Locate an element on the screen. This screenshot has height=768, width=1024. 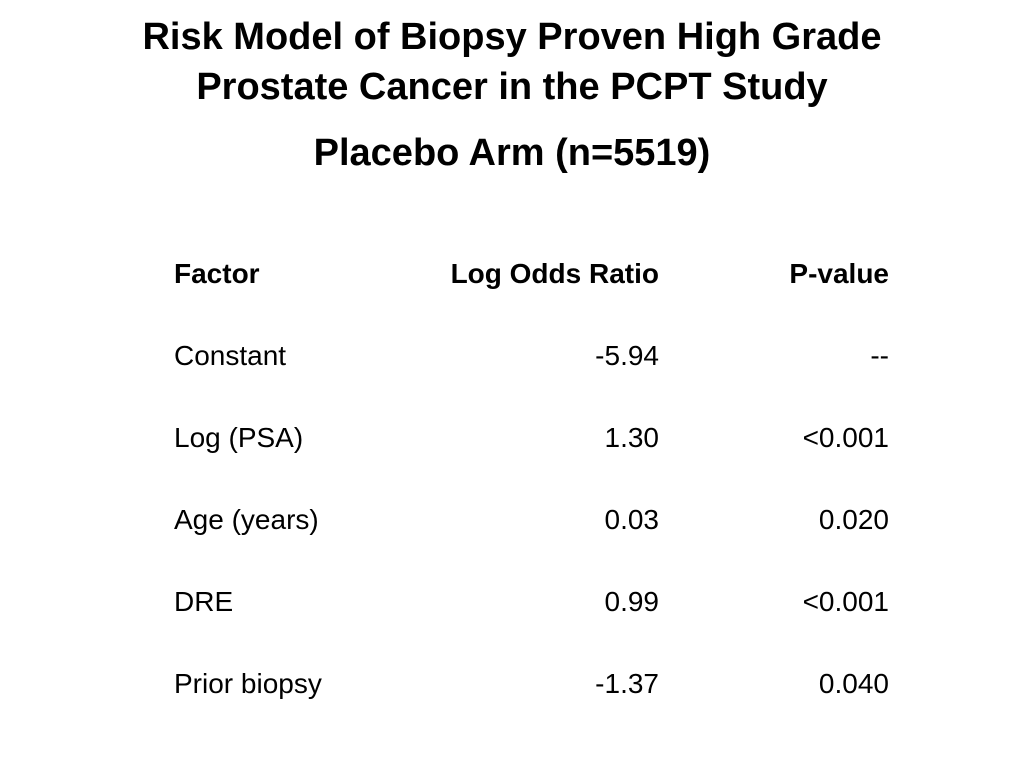
factor-cell: DRE is located at coordinates (204, 601).